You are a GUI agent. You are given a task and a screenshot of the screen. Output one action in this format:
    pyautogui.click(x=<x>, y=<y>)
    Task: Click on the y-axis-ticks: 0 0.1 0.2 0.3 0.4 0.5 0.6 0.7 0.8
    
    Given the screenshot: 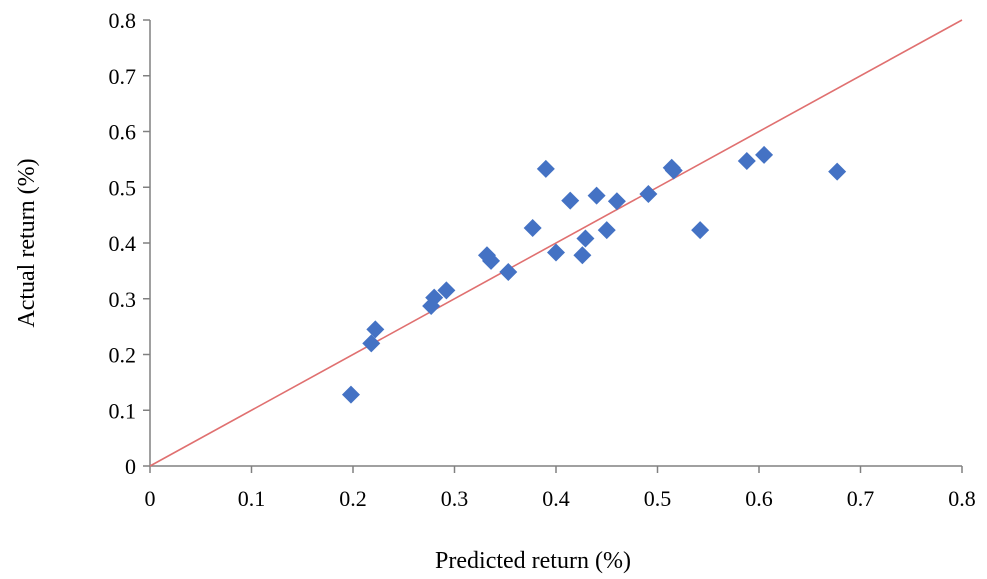 What is the action you would take?
    pyautogui.click(x=129, y=243)
    